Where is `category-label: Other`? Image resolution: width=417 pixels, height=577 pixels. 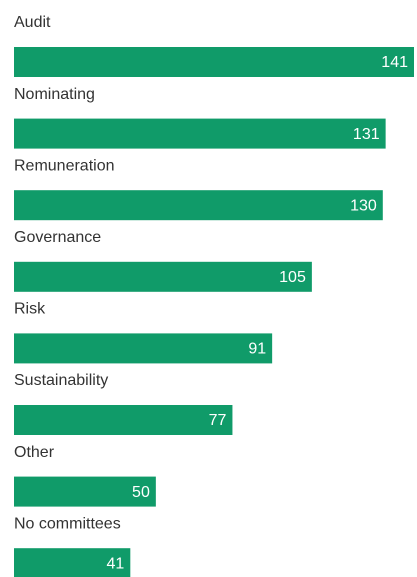
category-label: Other is located at coordinates (34, 452).